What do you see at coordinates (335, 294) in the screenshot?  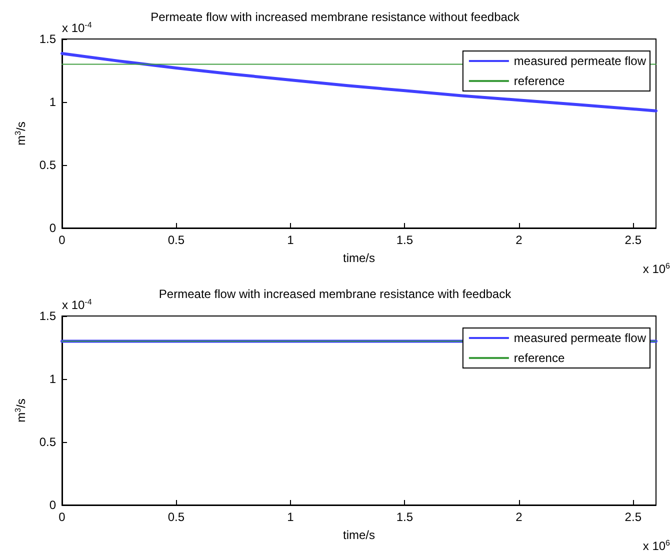 I see `chart-title: Permeate flow with increased membrane resistance with feedback` at bounding box center [335, 294].